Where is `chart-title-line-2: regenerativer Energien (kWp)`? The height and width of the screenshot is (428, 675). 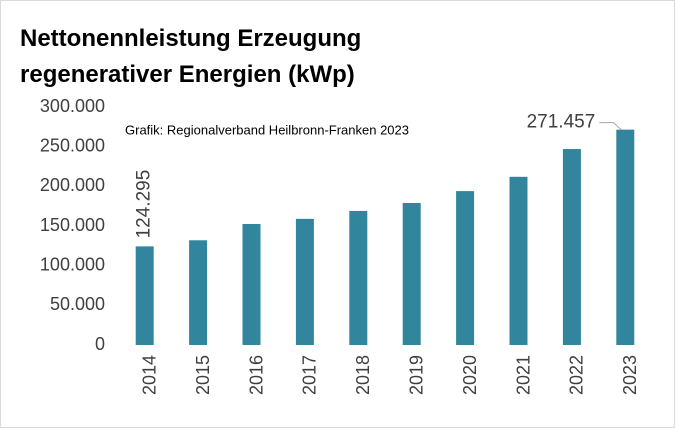 chart-title-line-2: regenerativer Energien (kWp) is located at coordinates (187, 74).